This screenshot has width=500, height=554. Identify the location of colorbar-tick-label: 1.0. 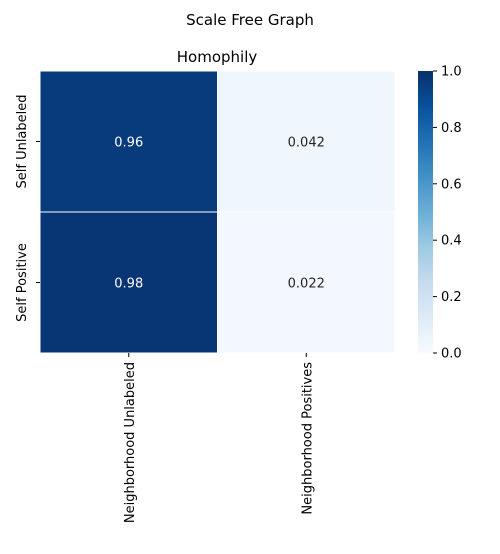
(451, 72).